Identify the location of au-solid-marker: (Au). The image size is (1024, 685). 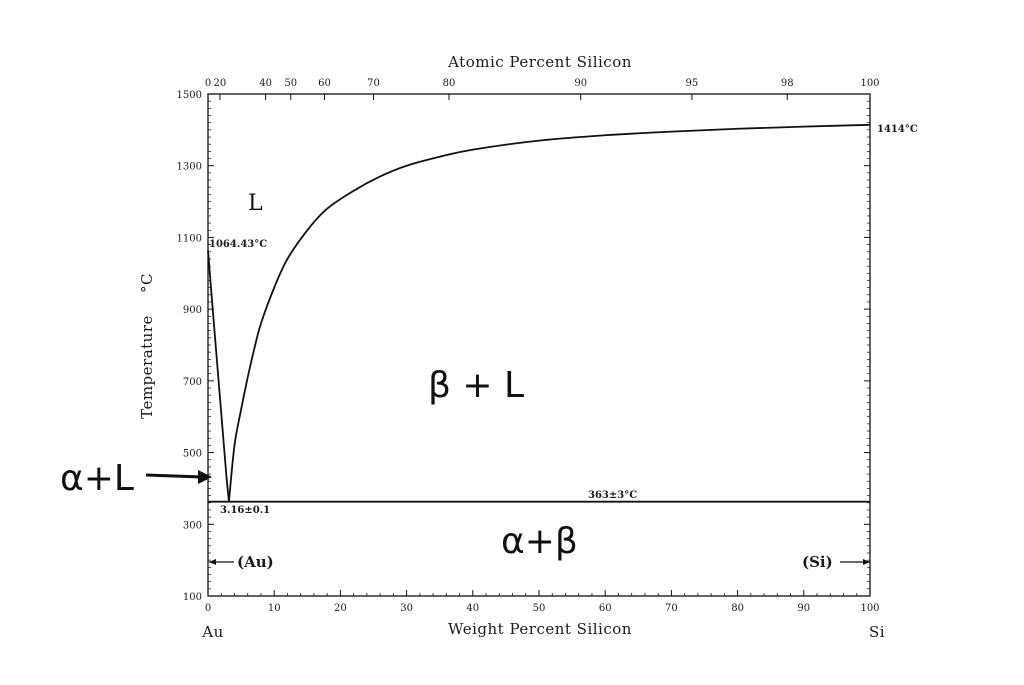
(241, 562).